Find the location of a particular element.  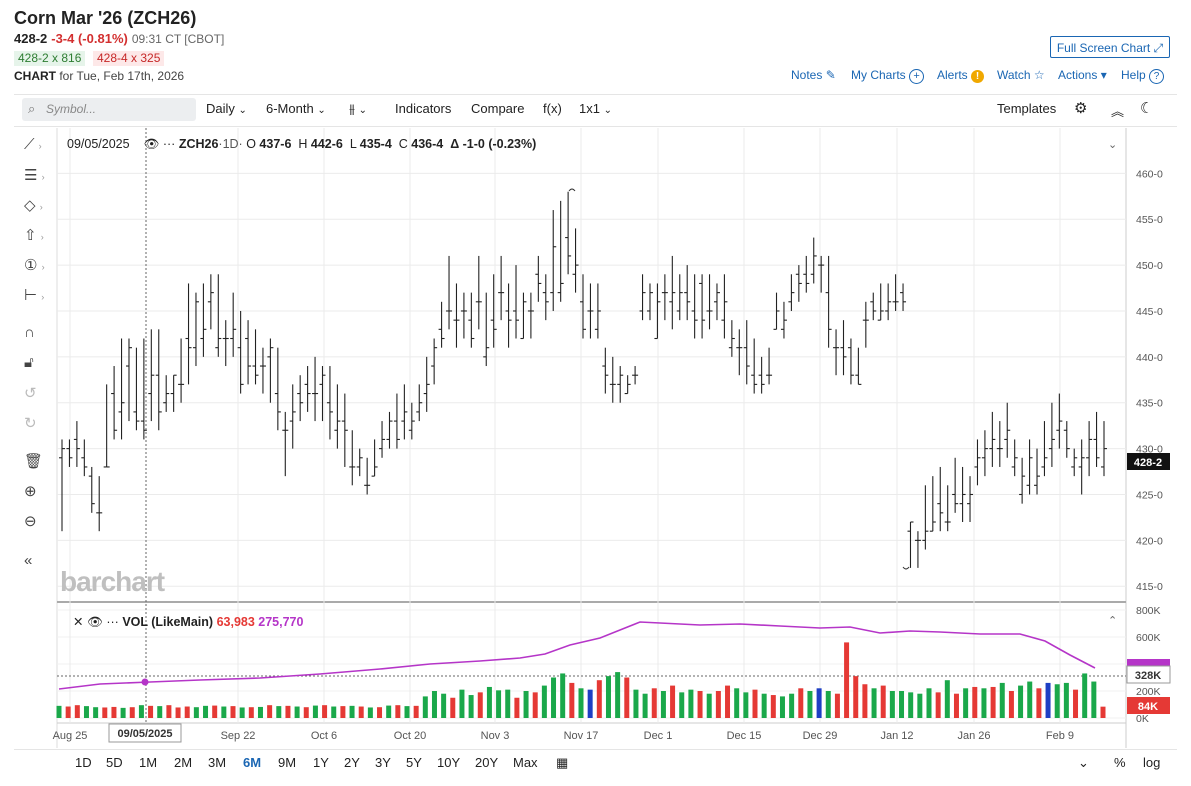

percent-toggle: % is located at coordinates (1120, 762).